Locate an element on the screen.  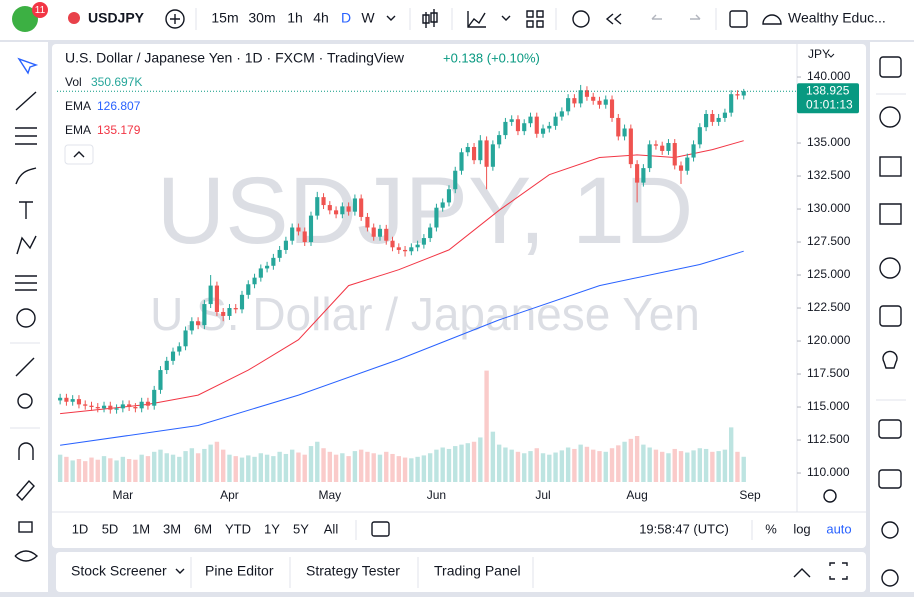
data-window is located at coordinates (890, 214).